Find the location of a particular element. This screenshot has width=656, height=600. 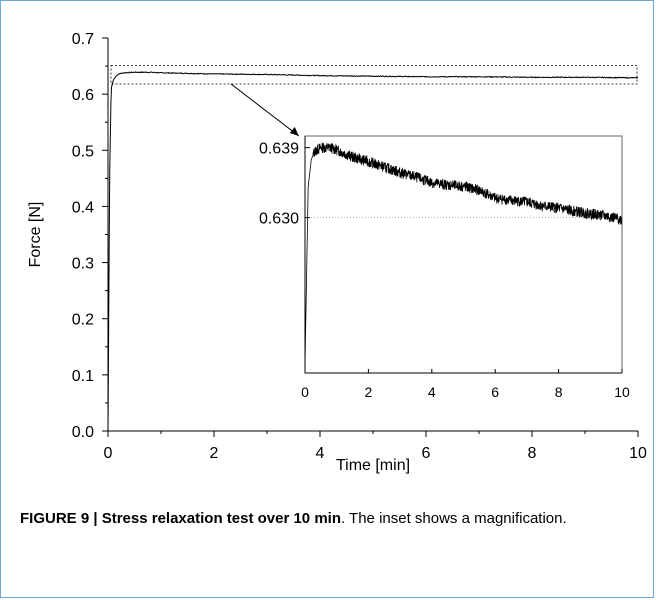

y-axis-title: Force [N] is located at coordinates (35, 235).